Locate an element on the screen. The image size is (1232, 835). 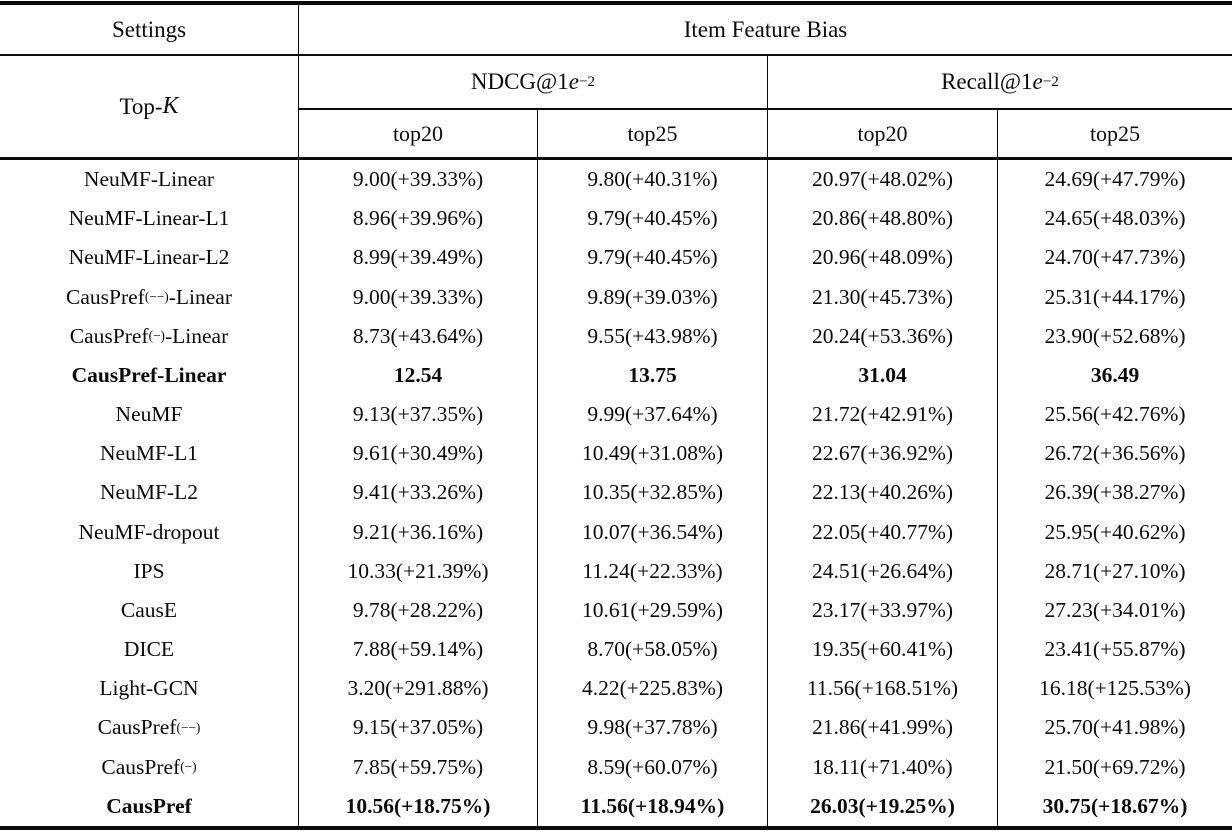
value-cell: 25.31(+44.17%) is located at coordinates (1114, 297).